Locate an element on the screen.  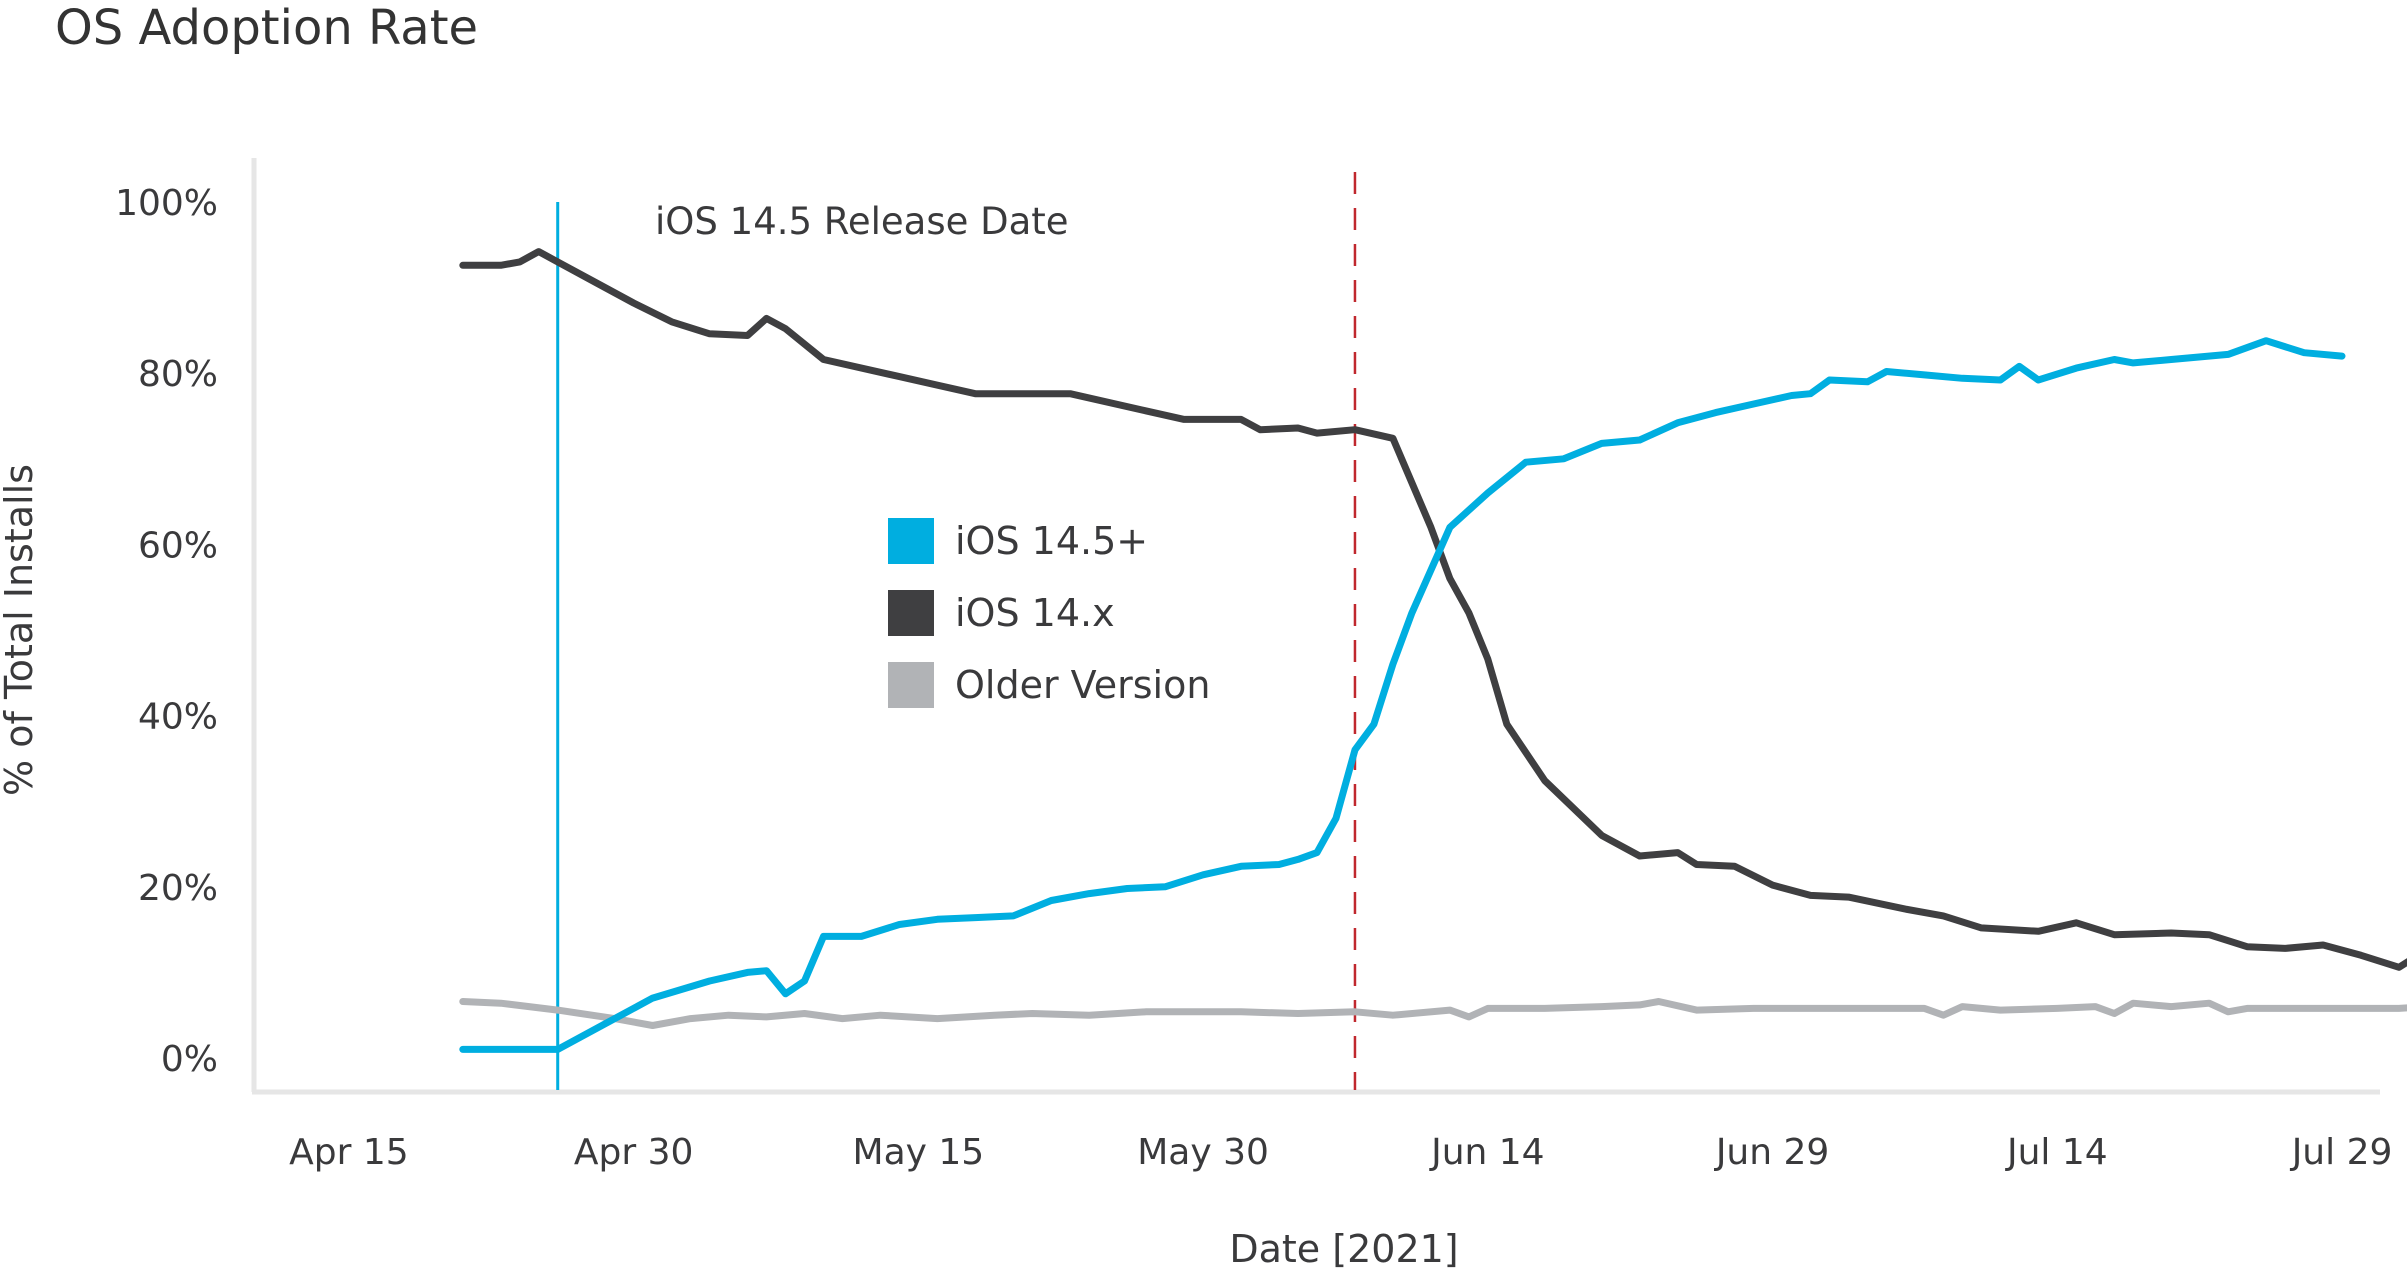
y-tick-labels: 0% 20% 40% 60% 80% 100% is located at coordinates (166, 631).